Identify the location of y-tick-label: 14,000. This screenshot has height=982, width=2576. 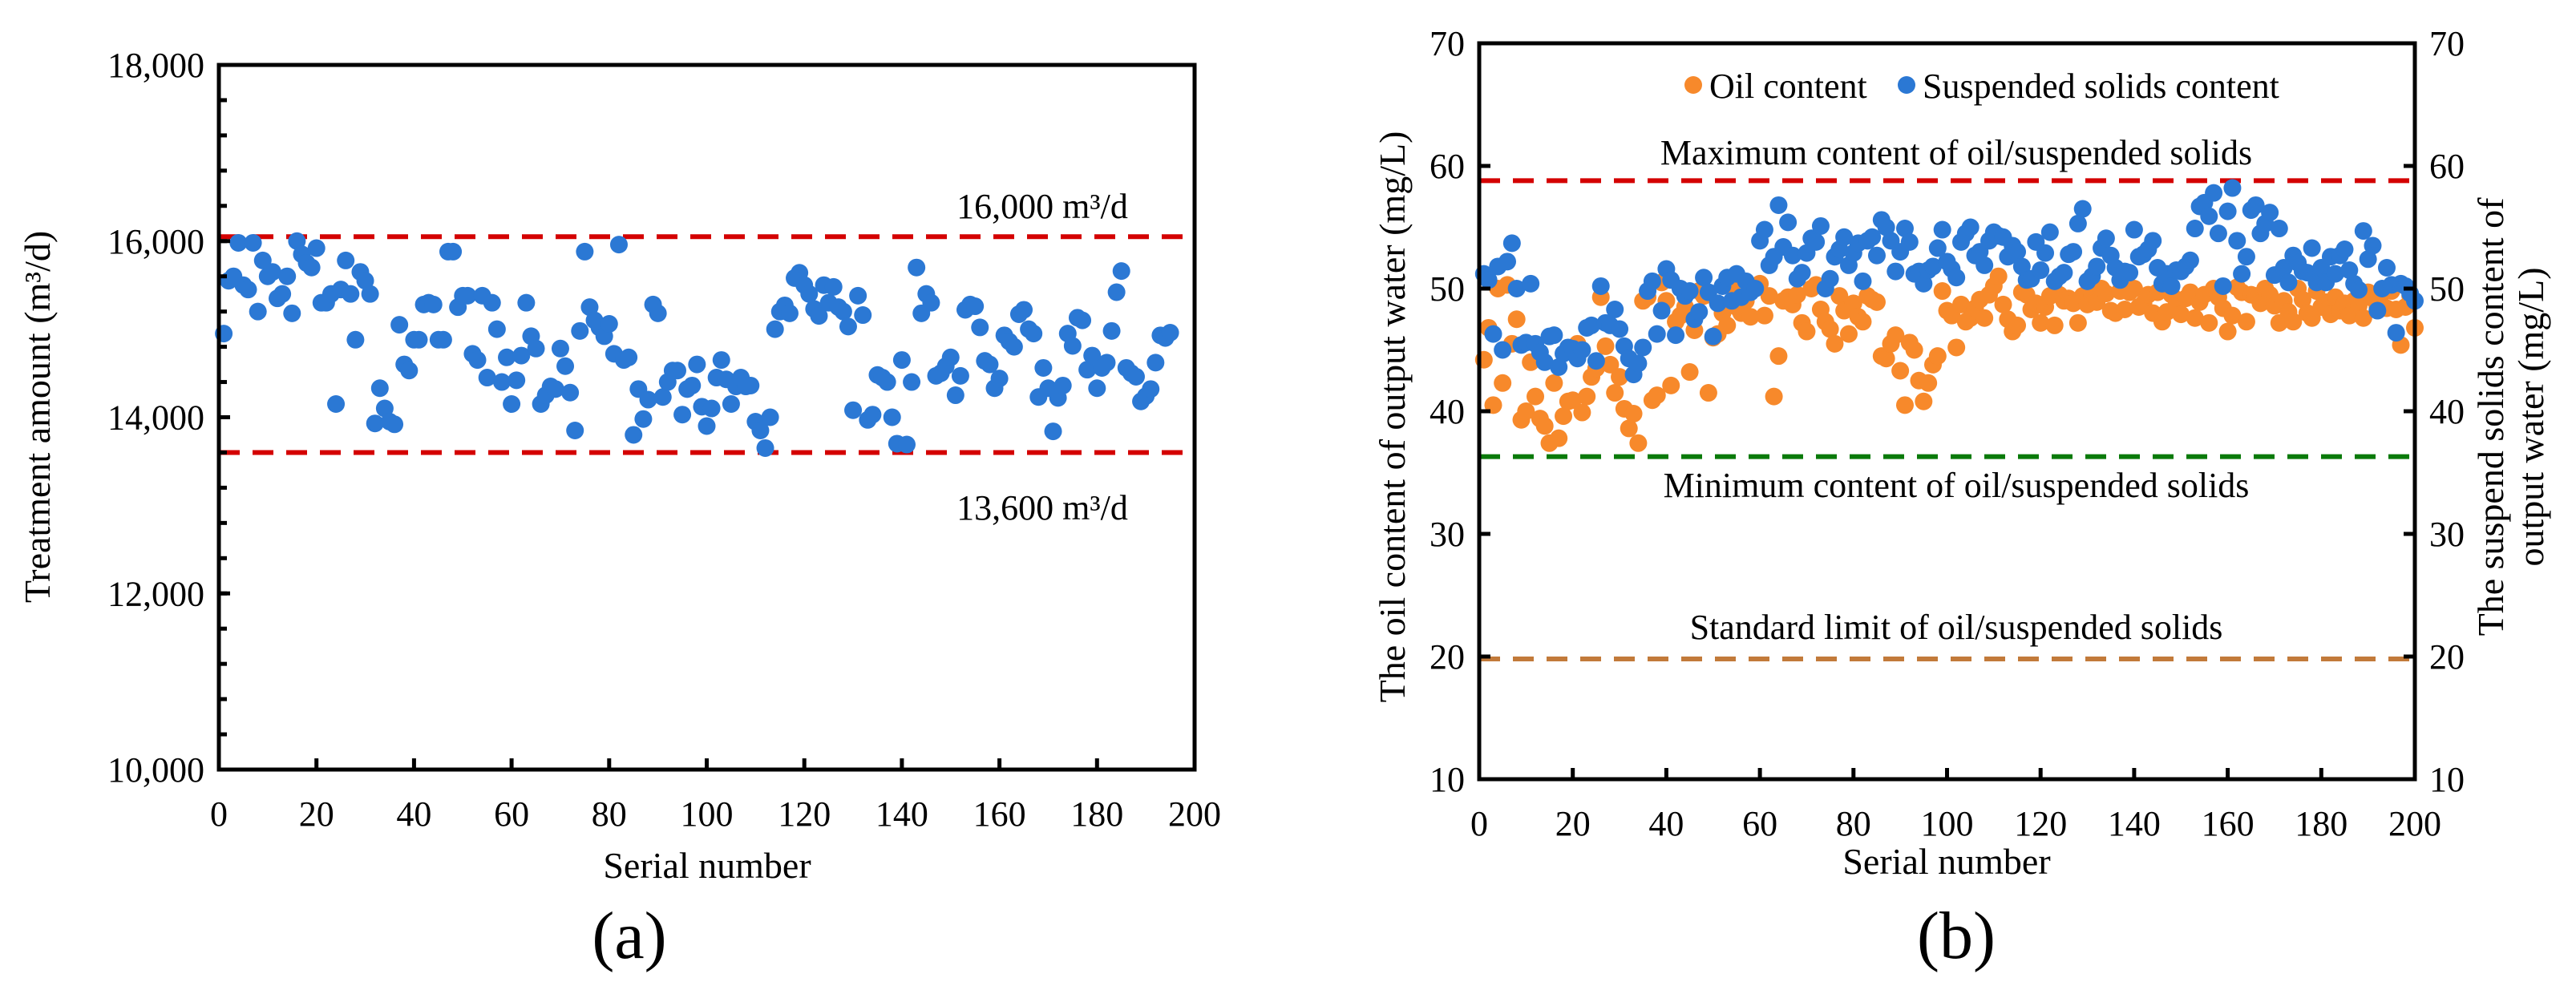
(155, 418).